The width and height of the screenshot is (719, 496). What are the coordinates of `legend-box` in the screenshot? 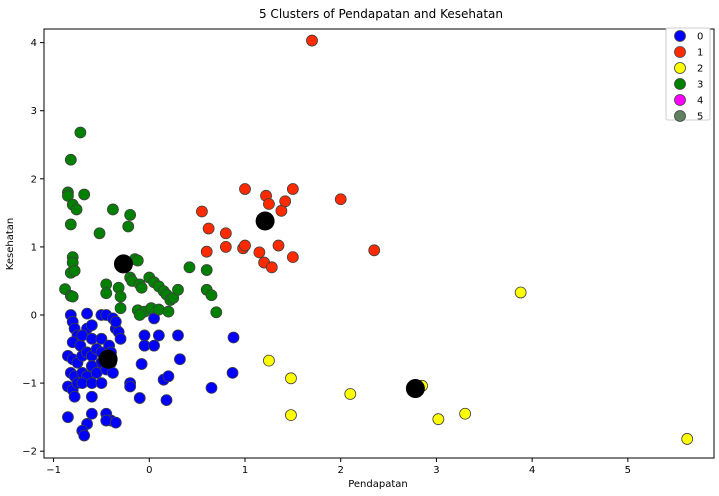 It's located at (688, 74).